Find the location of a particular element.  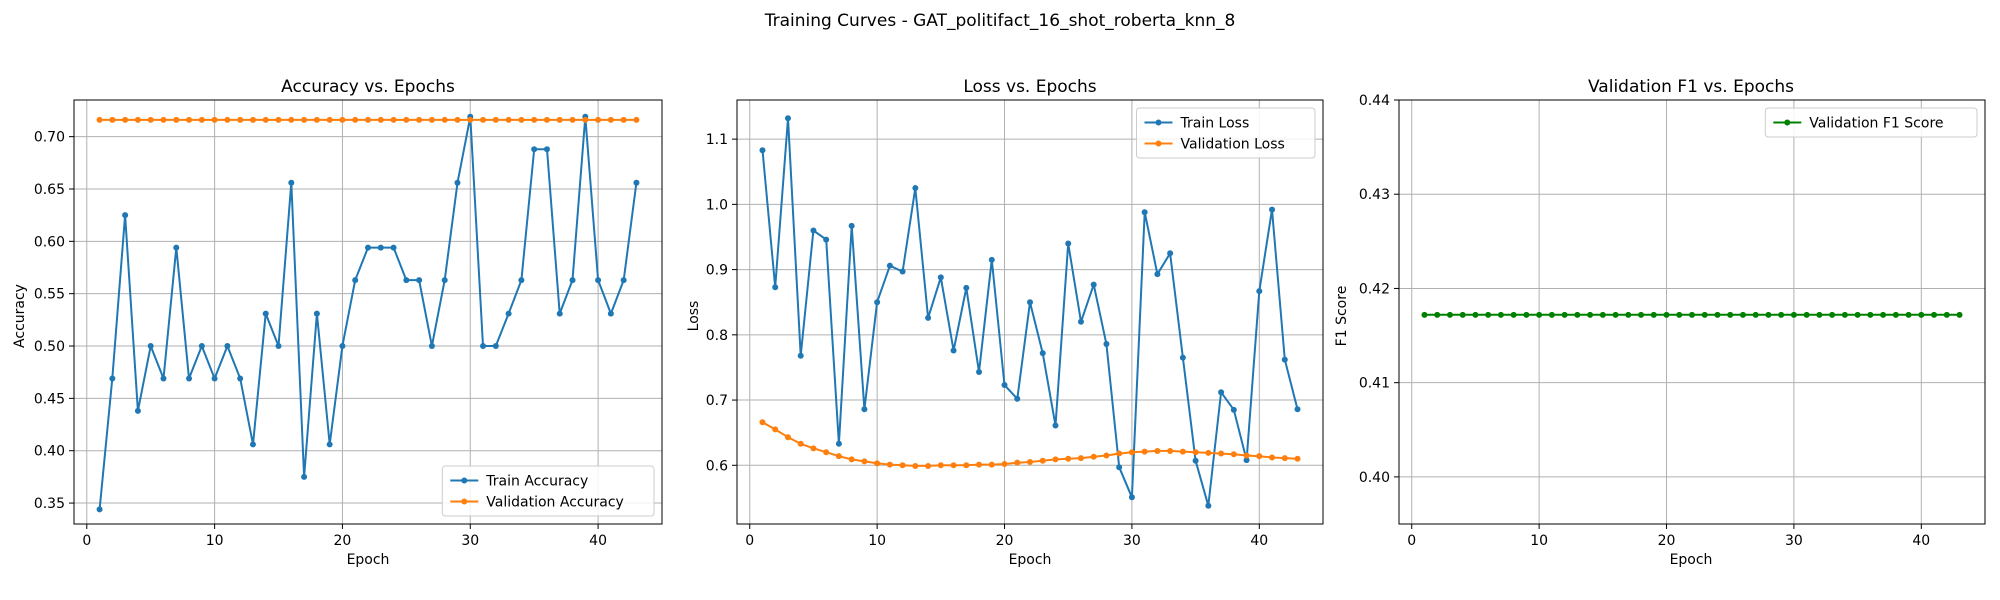

f1-y-tick-label: 0.42 is located at coordinates (1374, 289).